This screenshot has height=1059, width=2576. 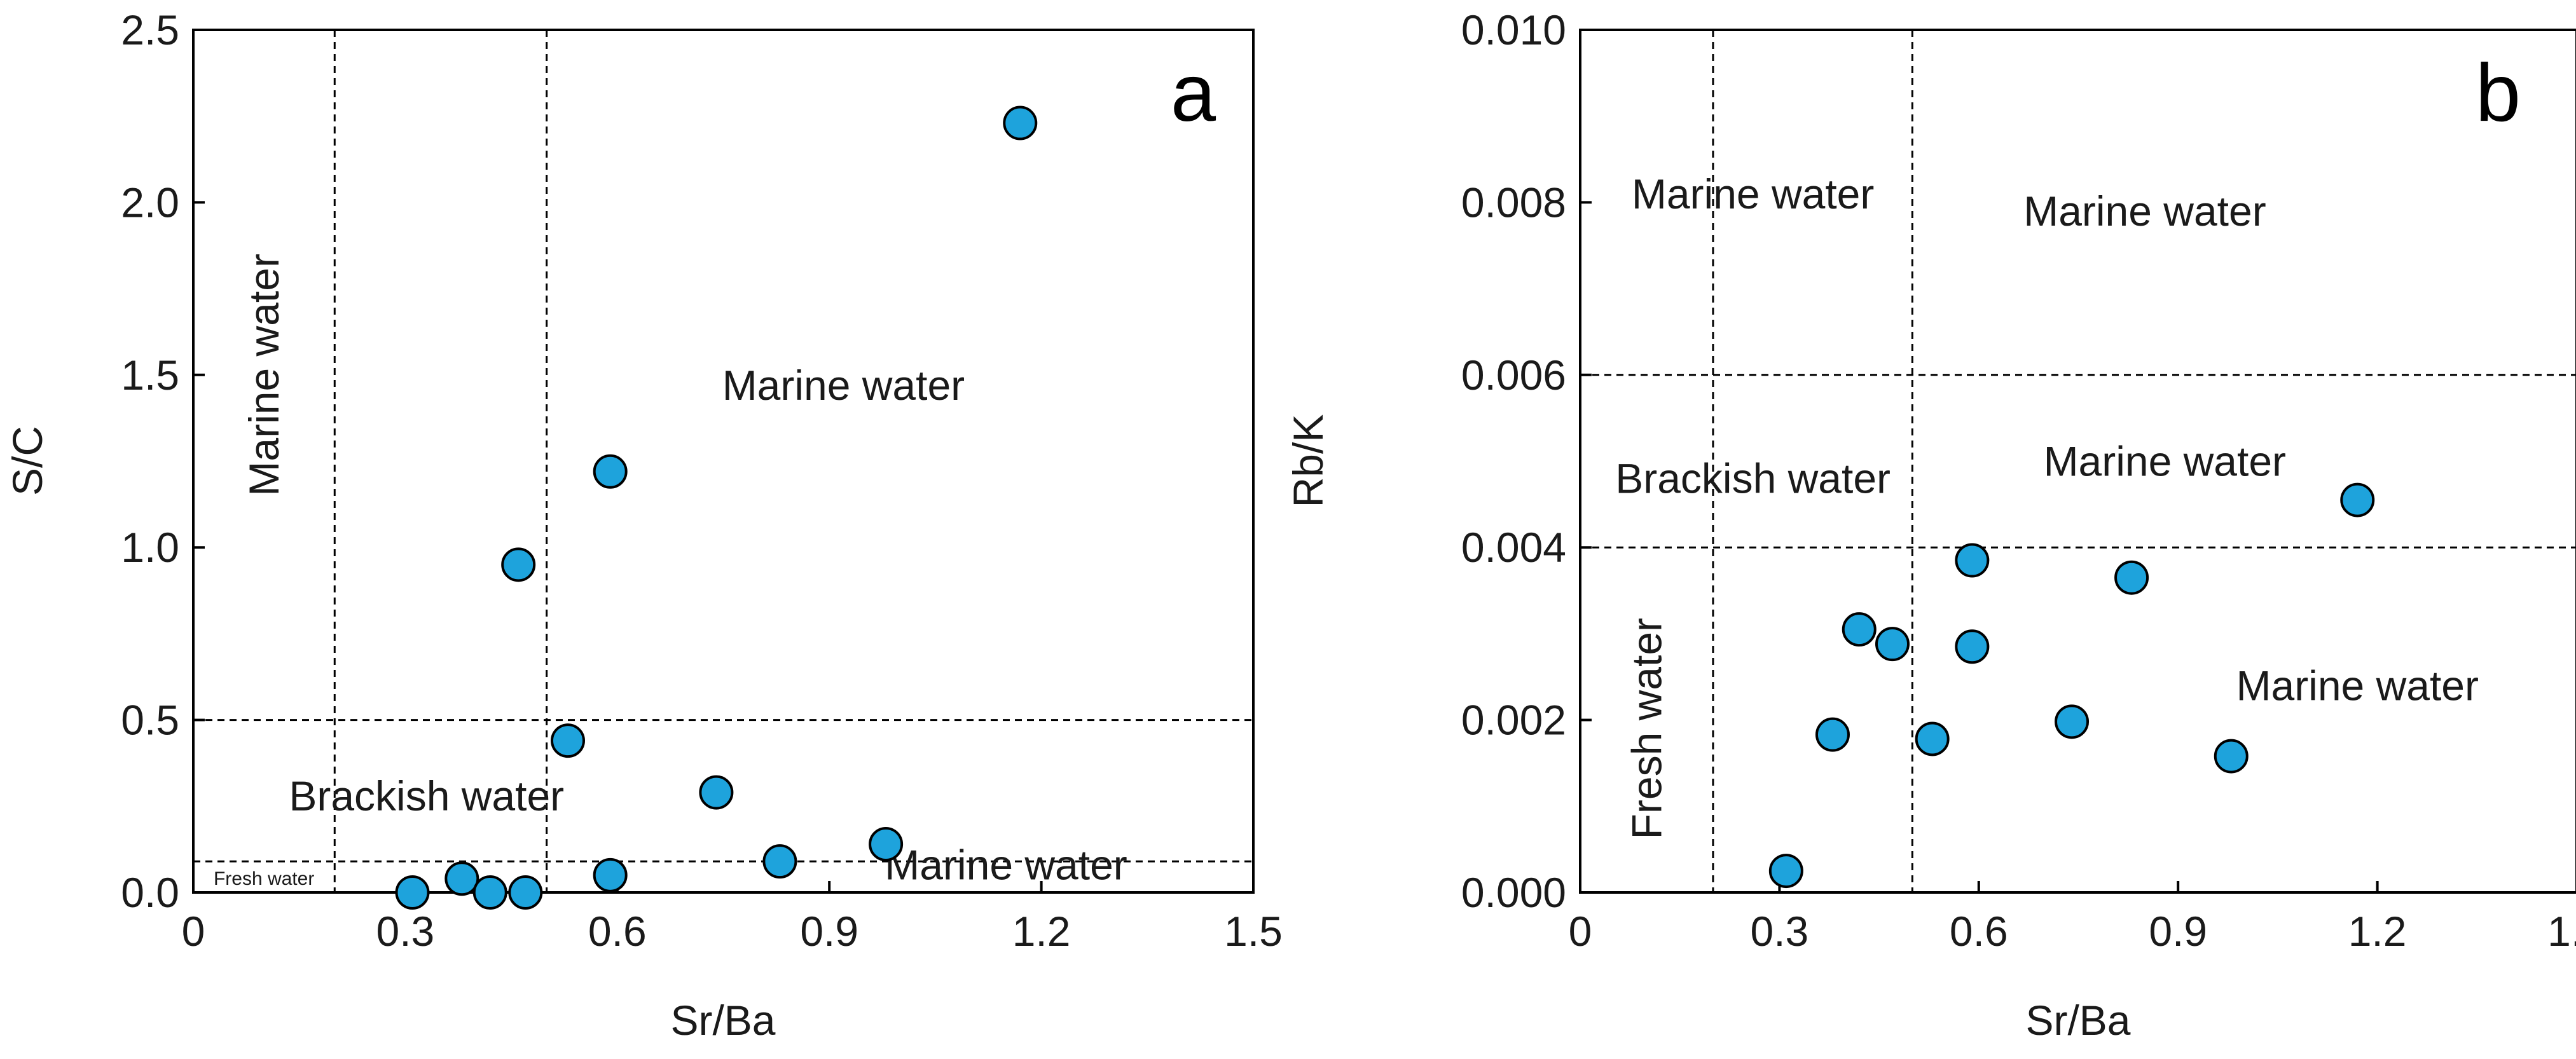 I want to click on y-axis-label-a: S/C, so click(x=27, y=461).